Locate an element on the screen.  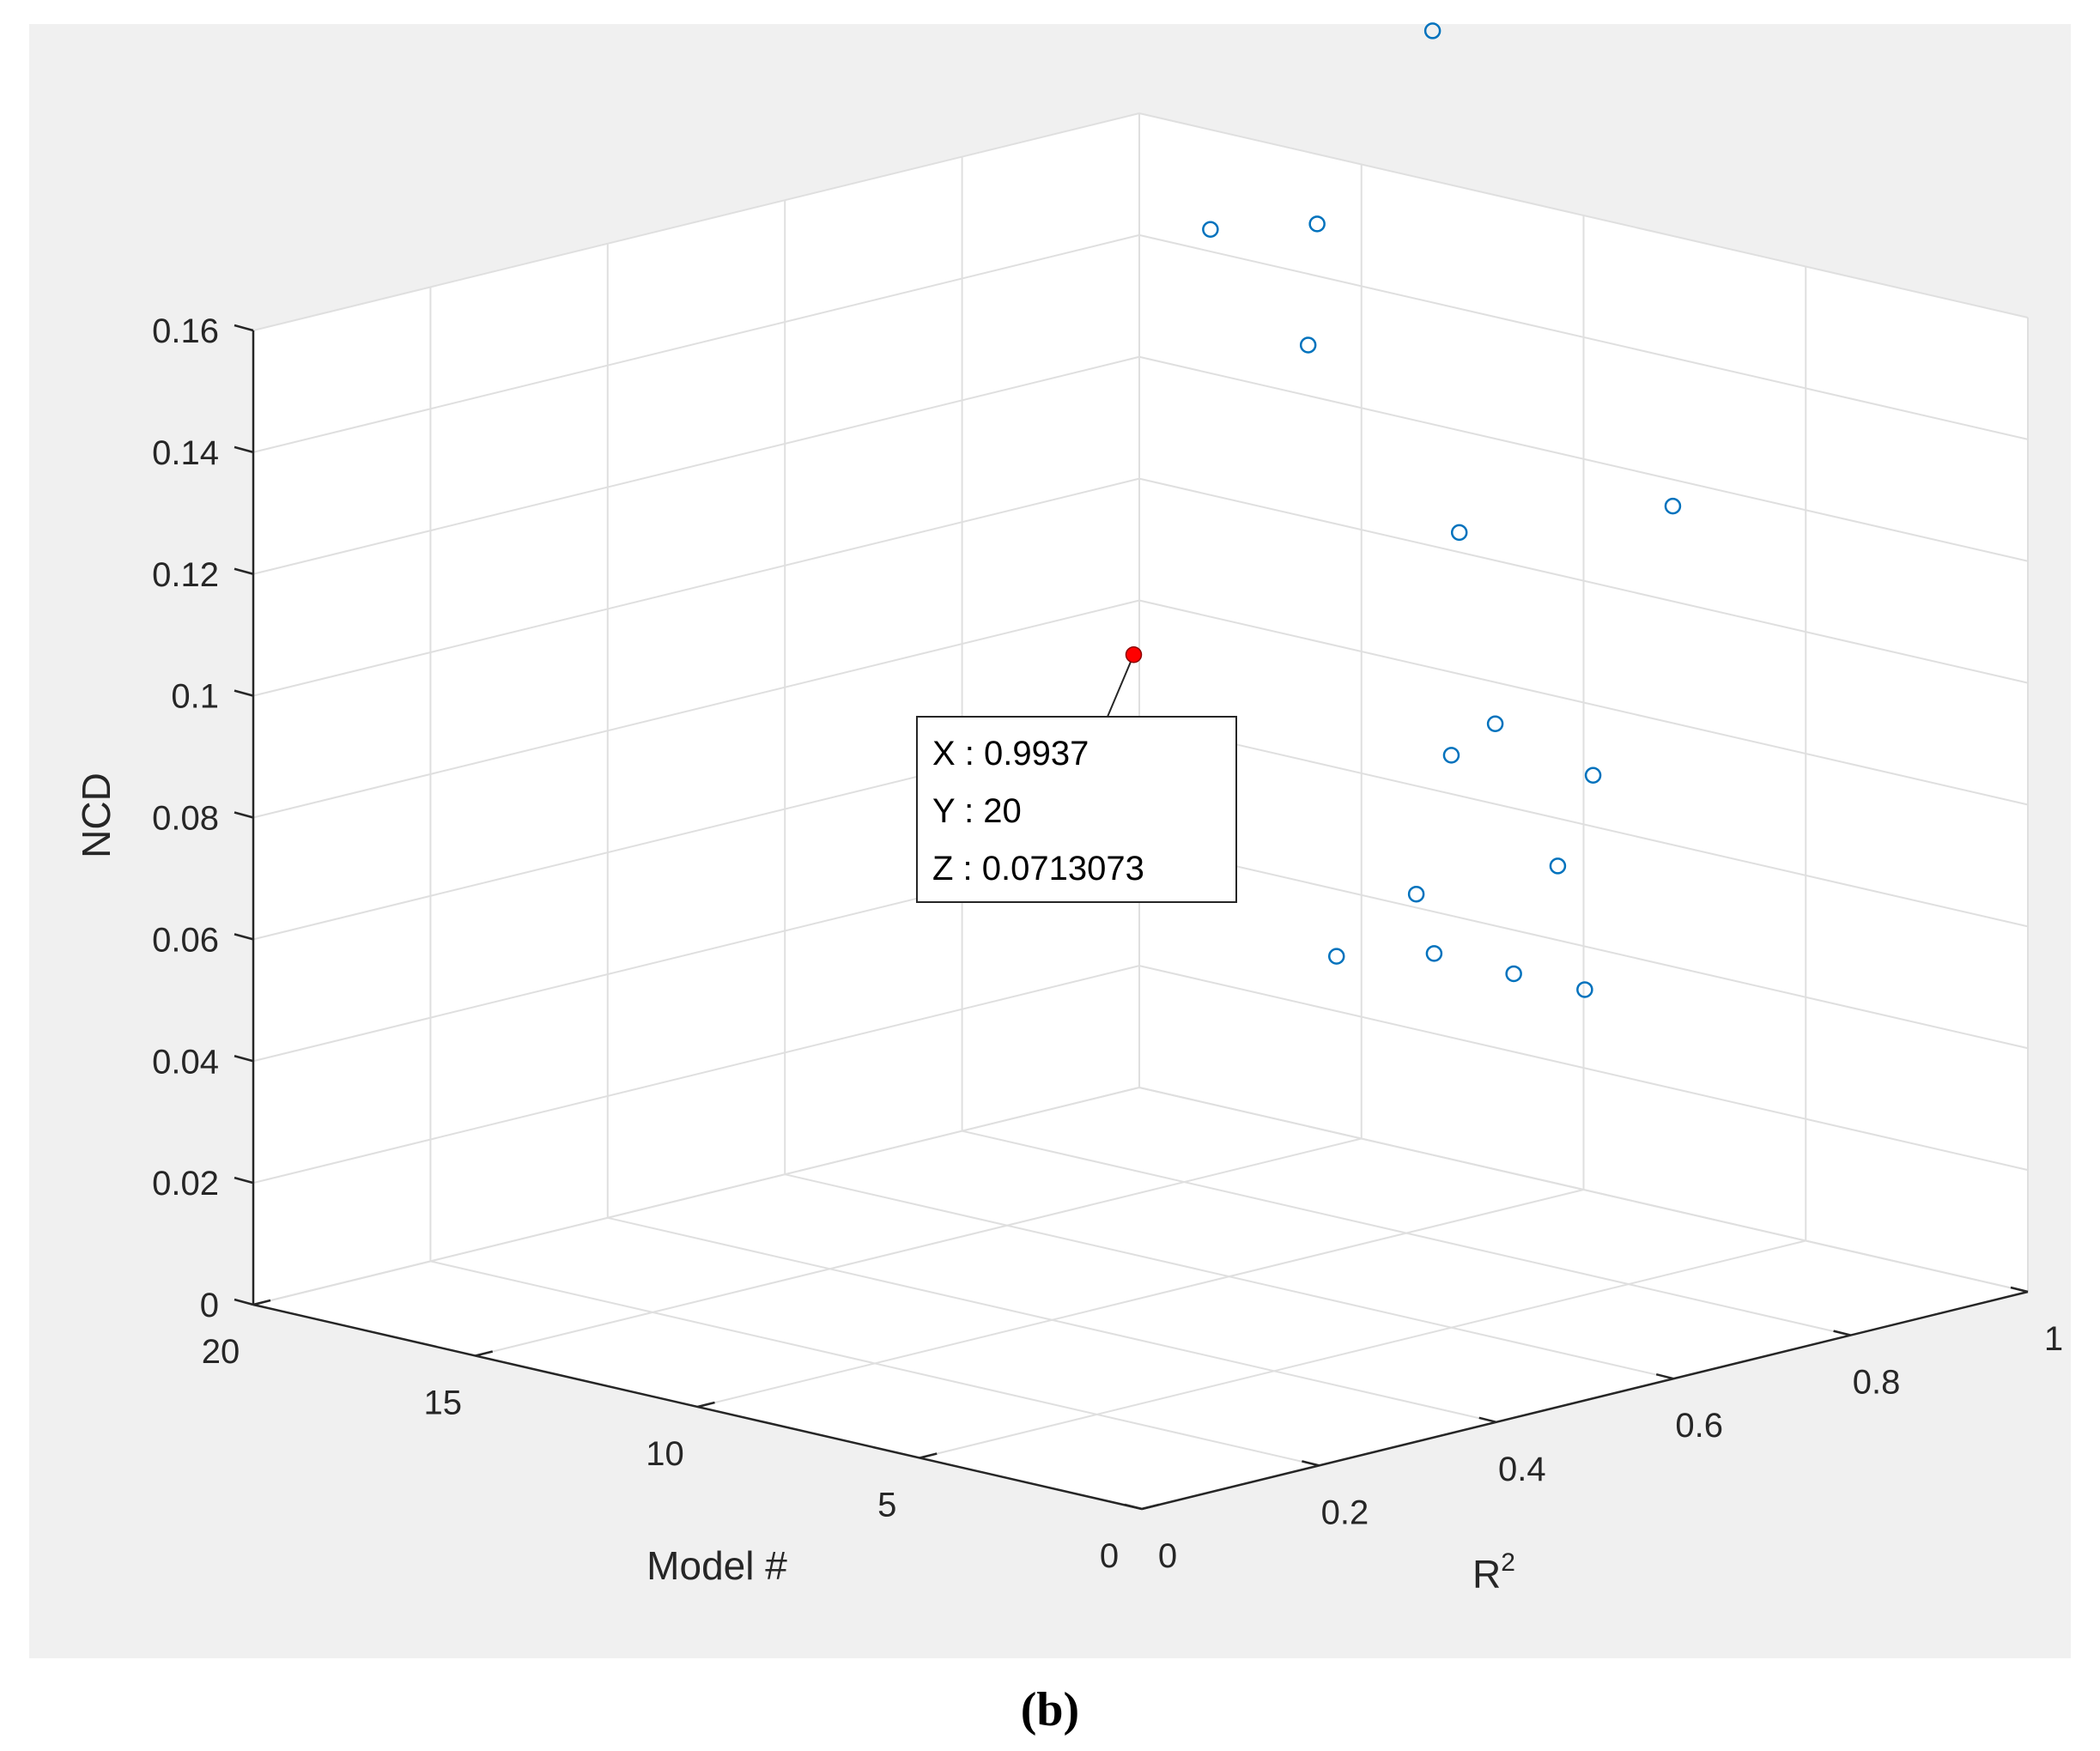
x-tick-label: 0.4 is located at coordinates (1522, 1469).